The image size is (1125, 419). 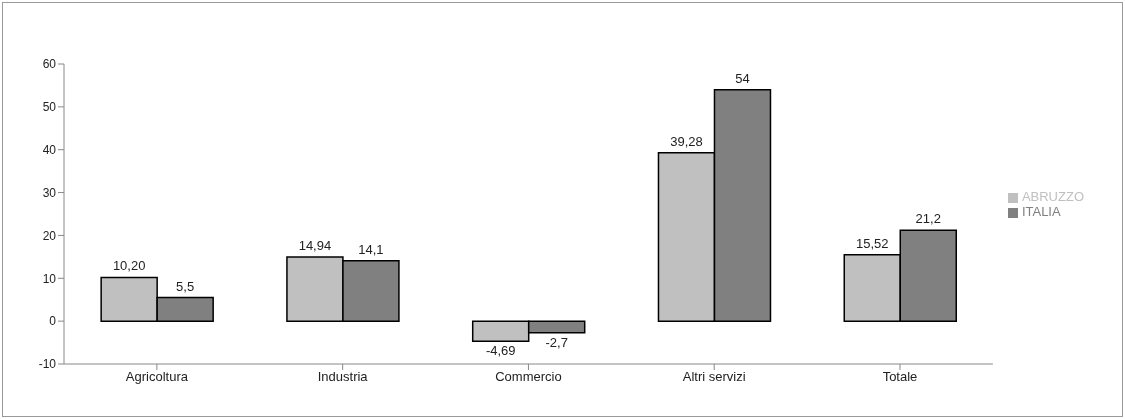 What do you see at coordinates (556, 342) in the screenshot?
I see `data-label: -2,7` at bounding box center [556, 342].